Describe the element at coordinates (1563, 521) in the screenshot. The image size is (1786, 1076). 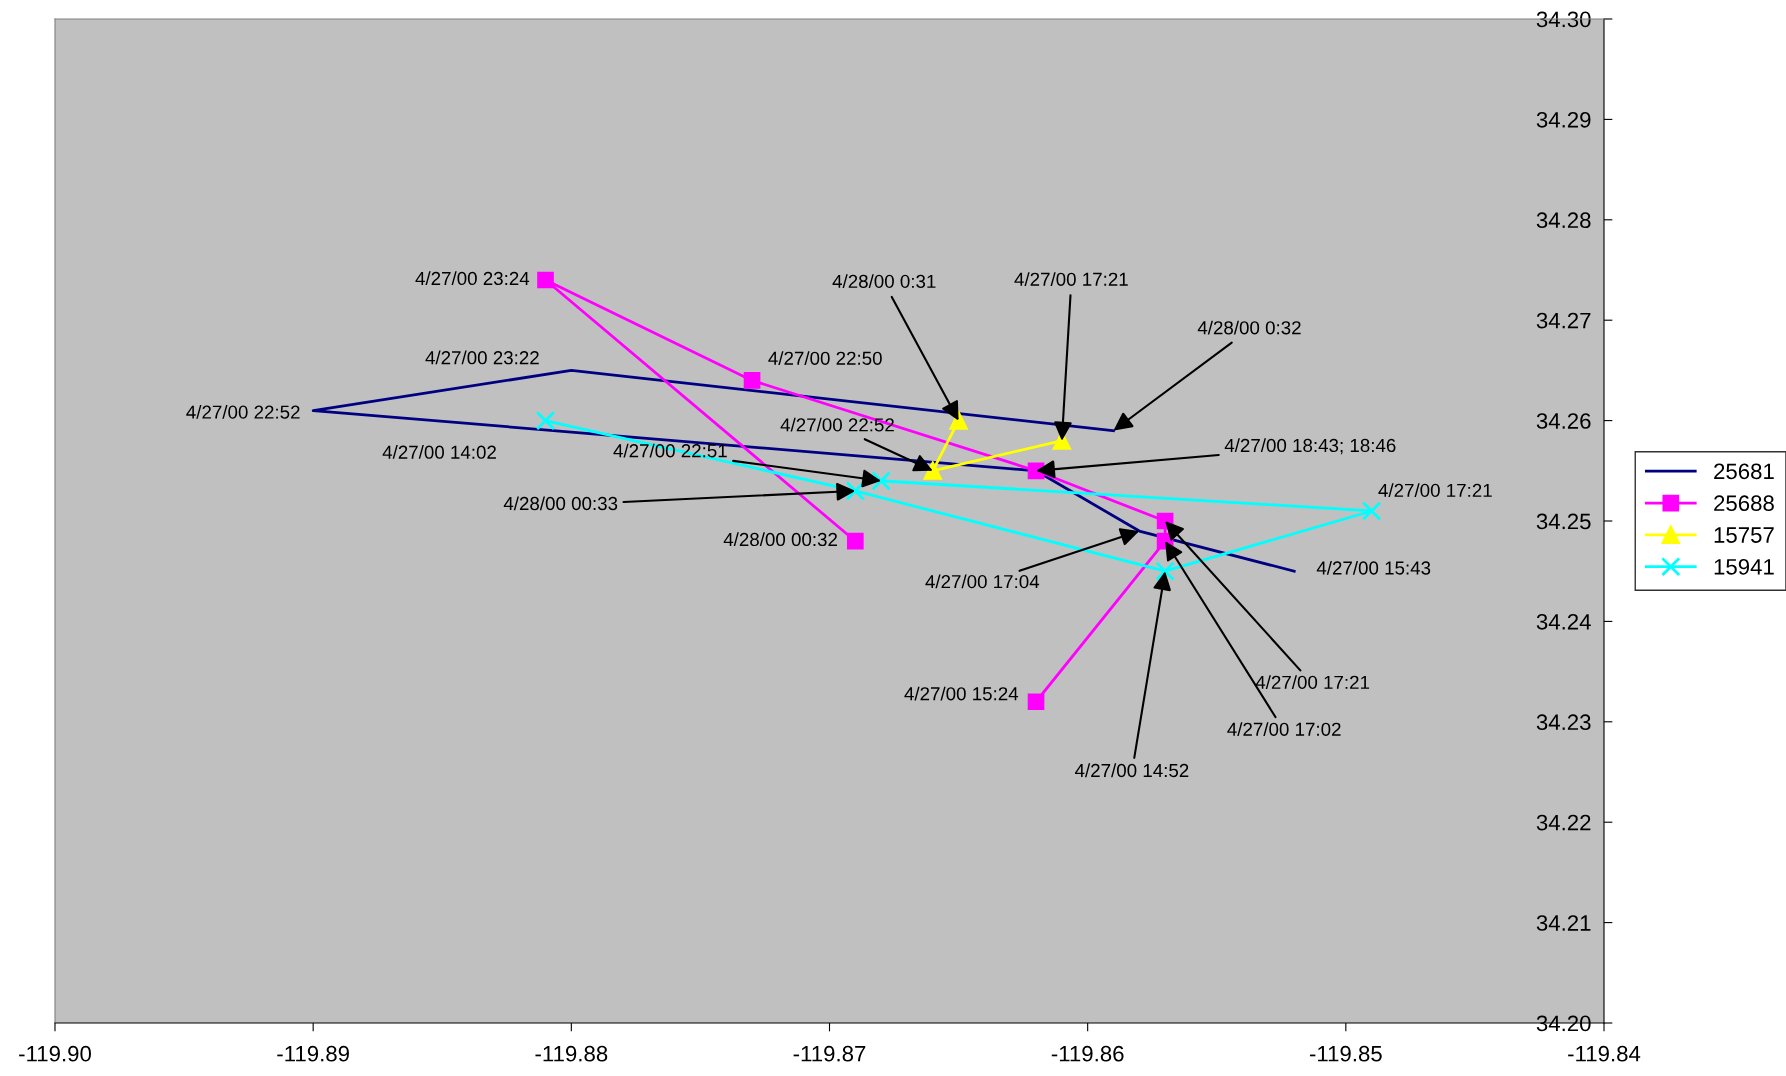
I see `y-tick-label: 34.25` at that location.